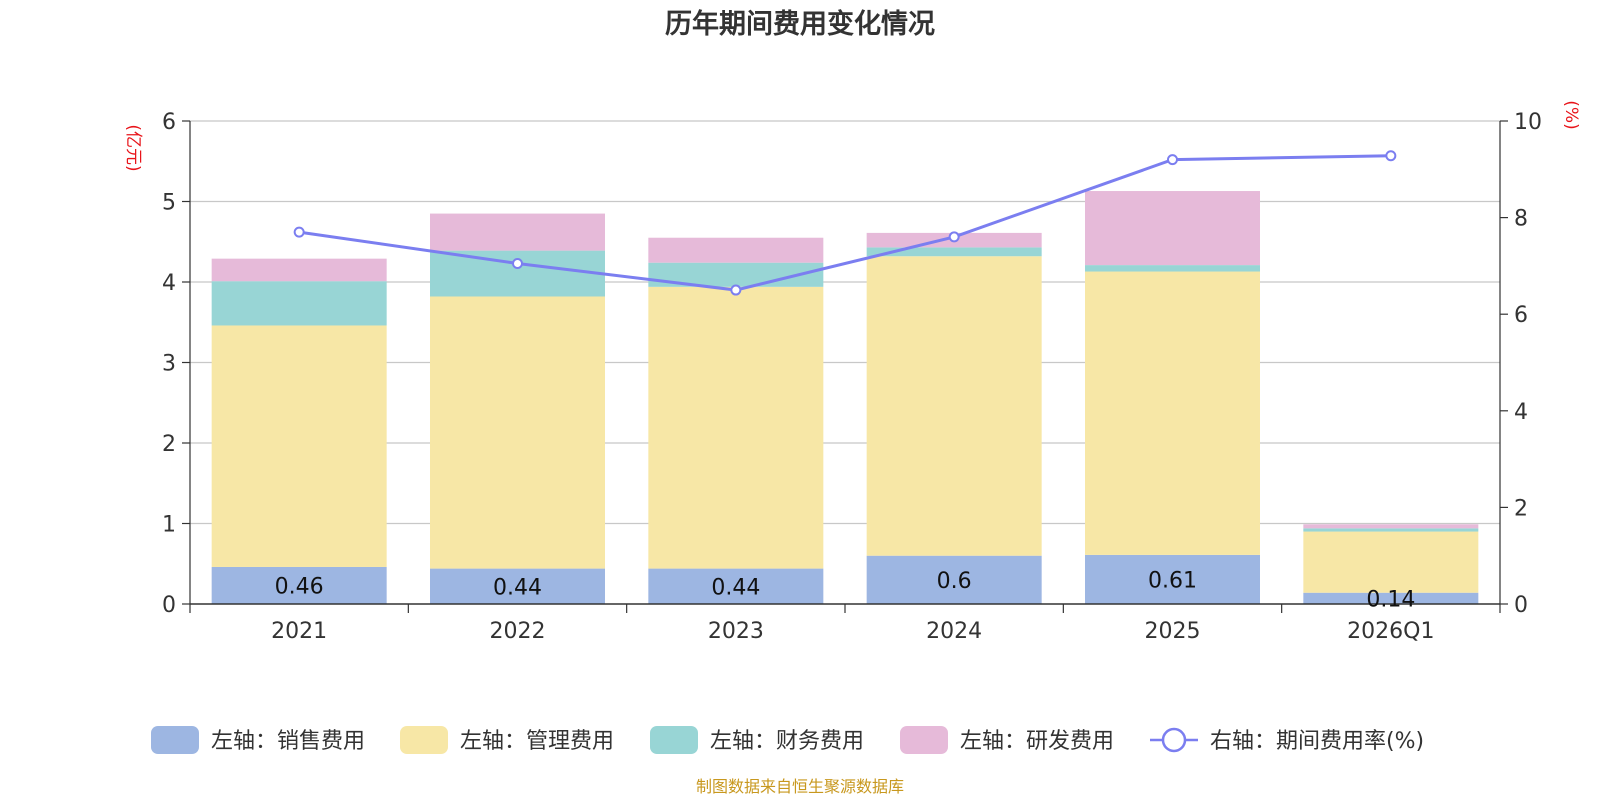 Image resolution: width=1600 pixels, height=800 pixels. Describe the element at coordinates (1172, 268) in the screenshot. I see `bar-3-2025` at that location.